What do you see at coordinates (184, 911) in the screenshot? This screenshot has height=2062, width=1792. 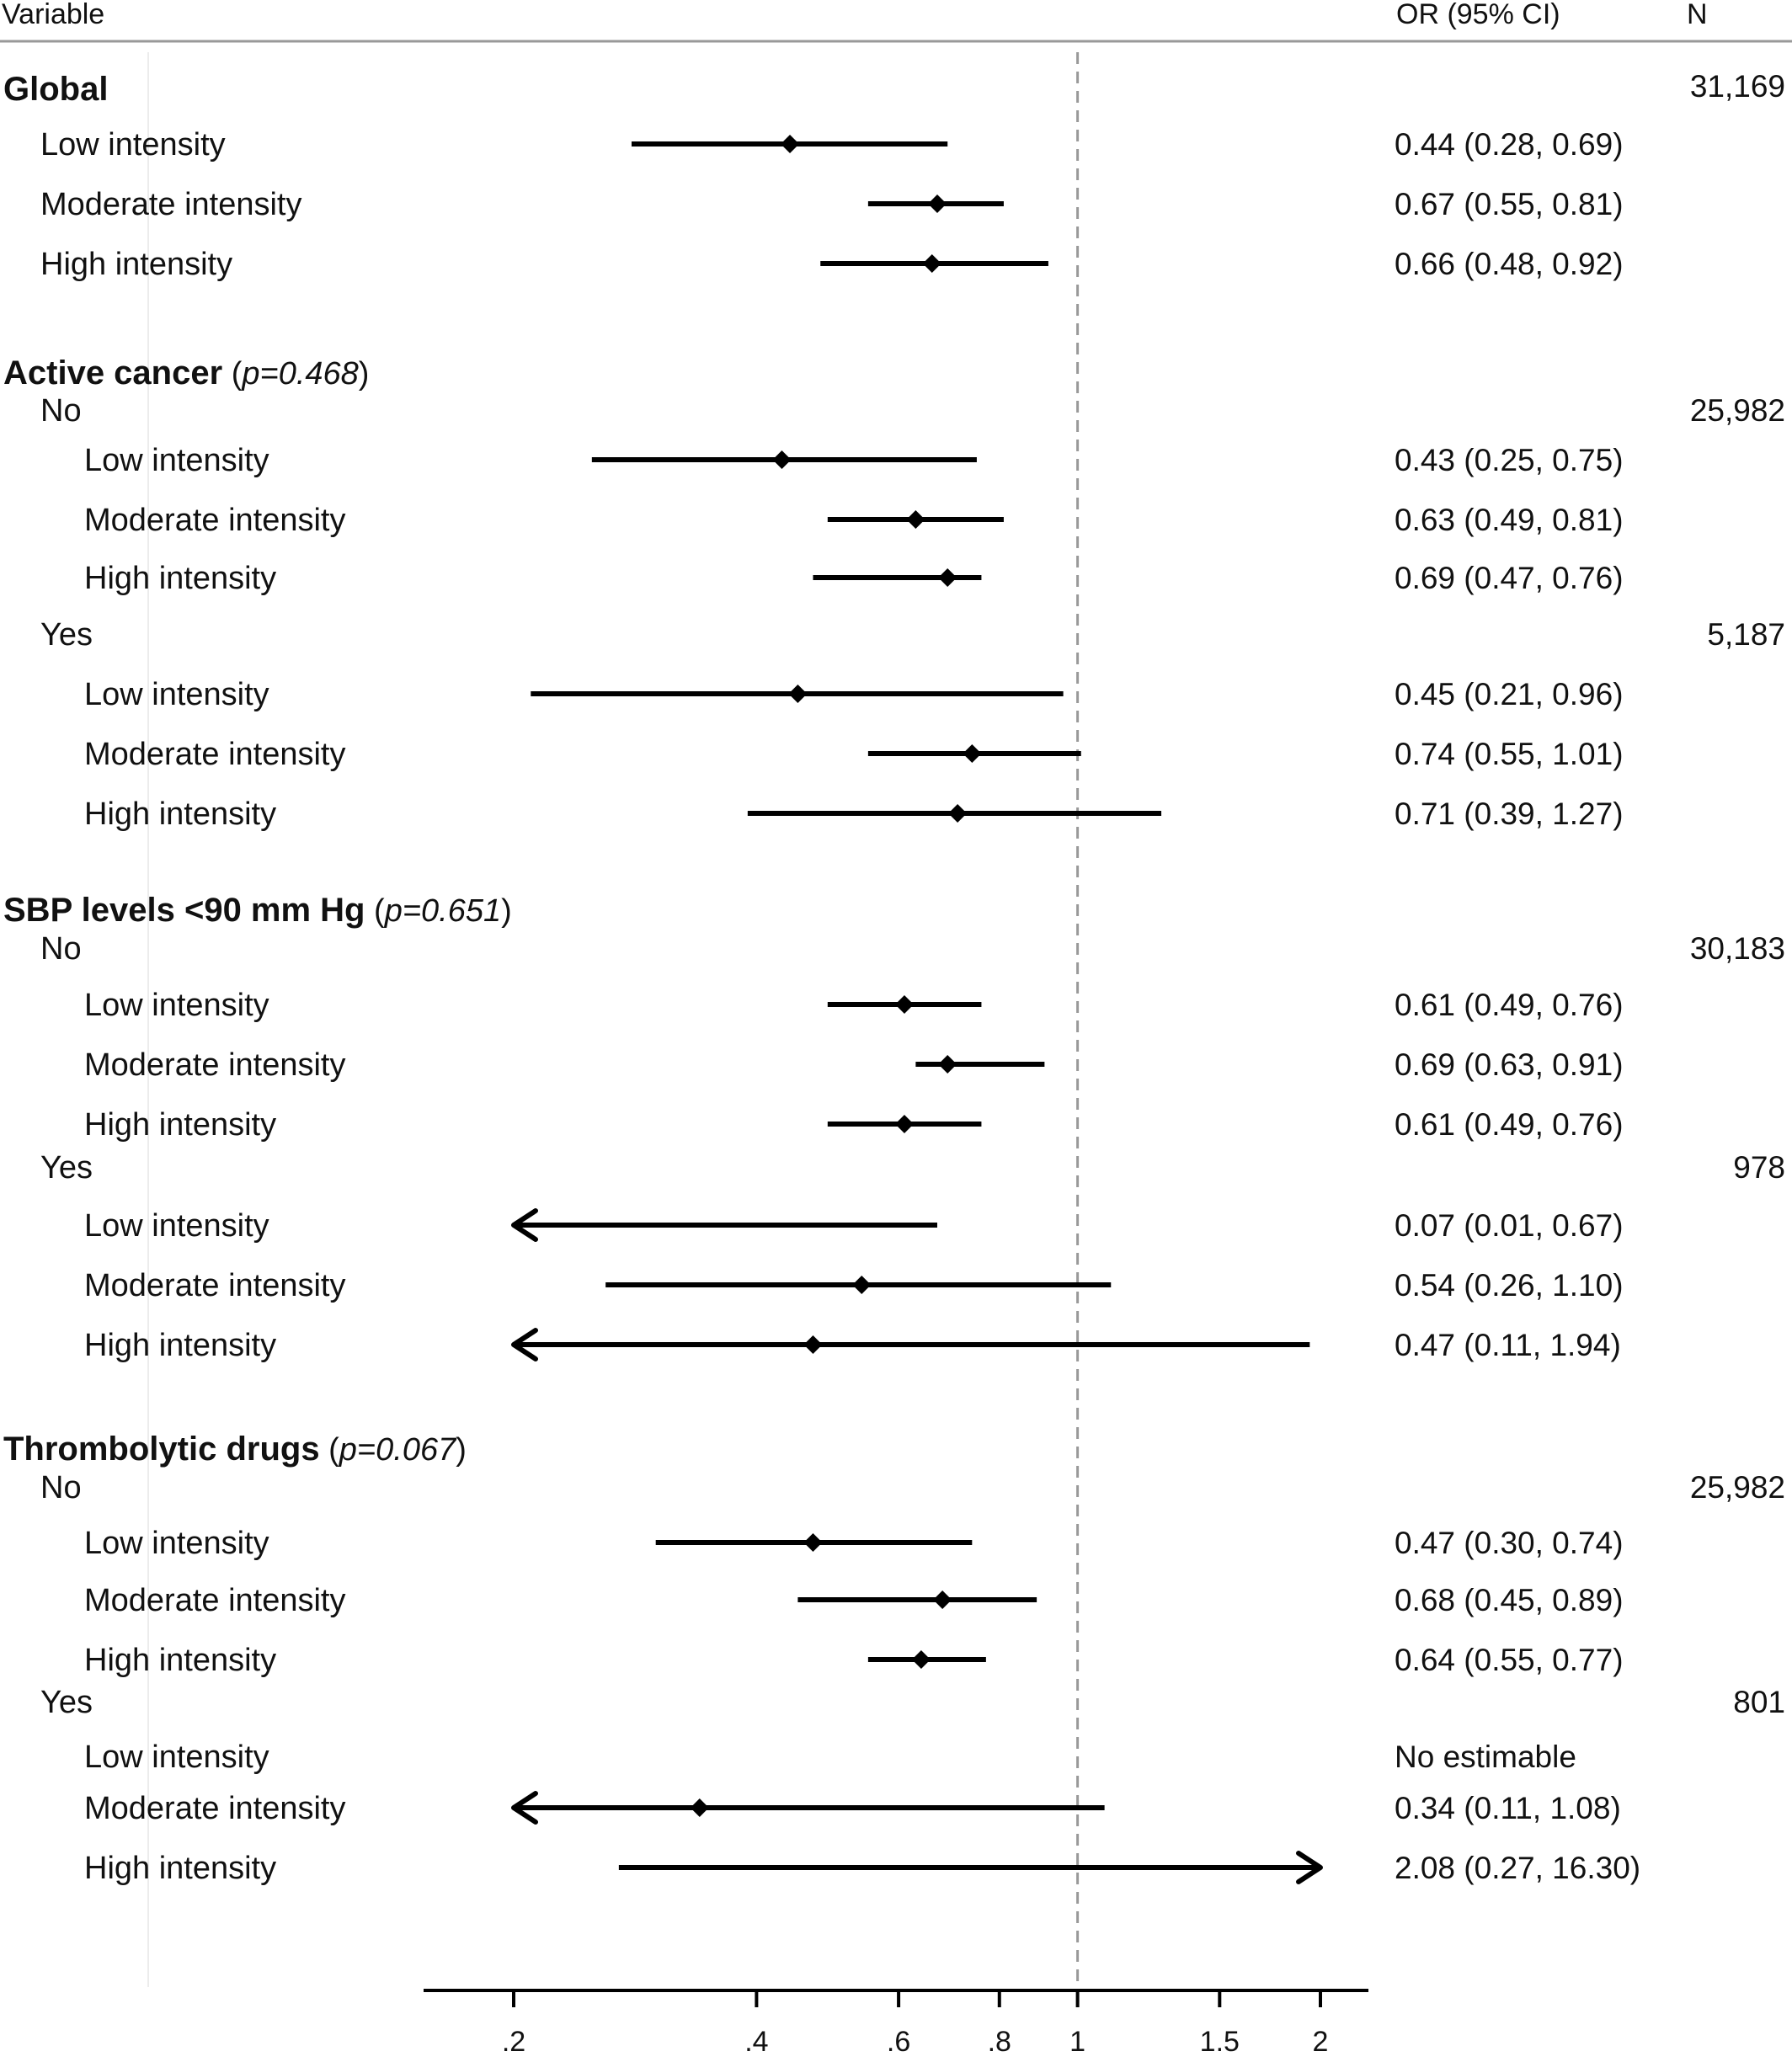 I see `group-name: SBP levels <90 mm Hg` at bounding box center [184, 911].